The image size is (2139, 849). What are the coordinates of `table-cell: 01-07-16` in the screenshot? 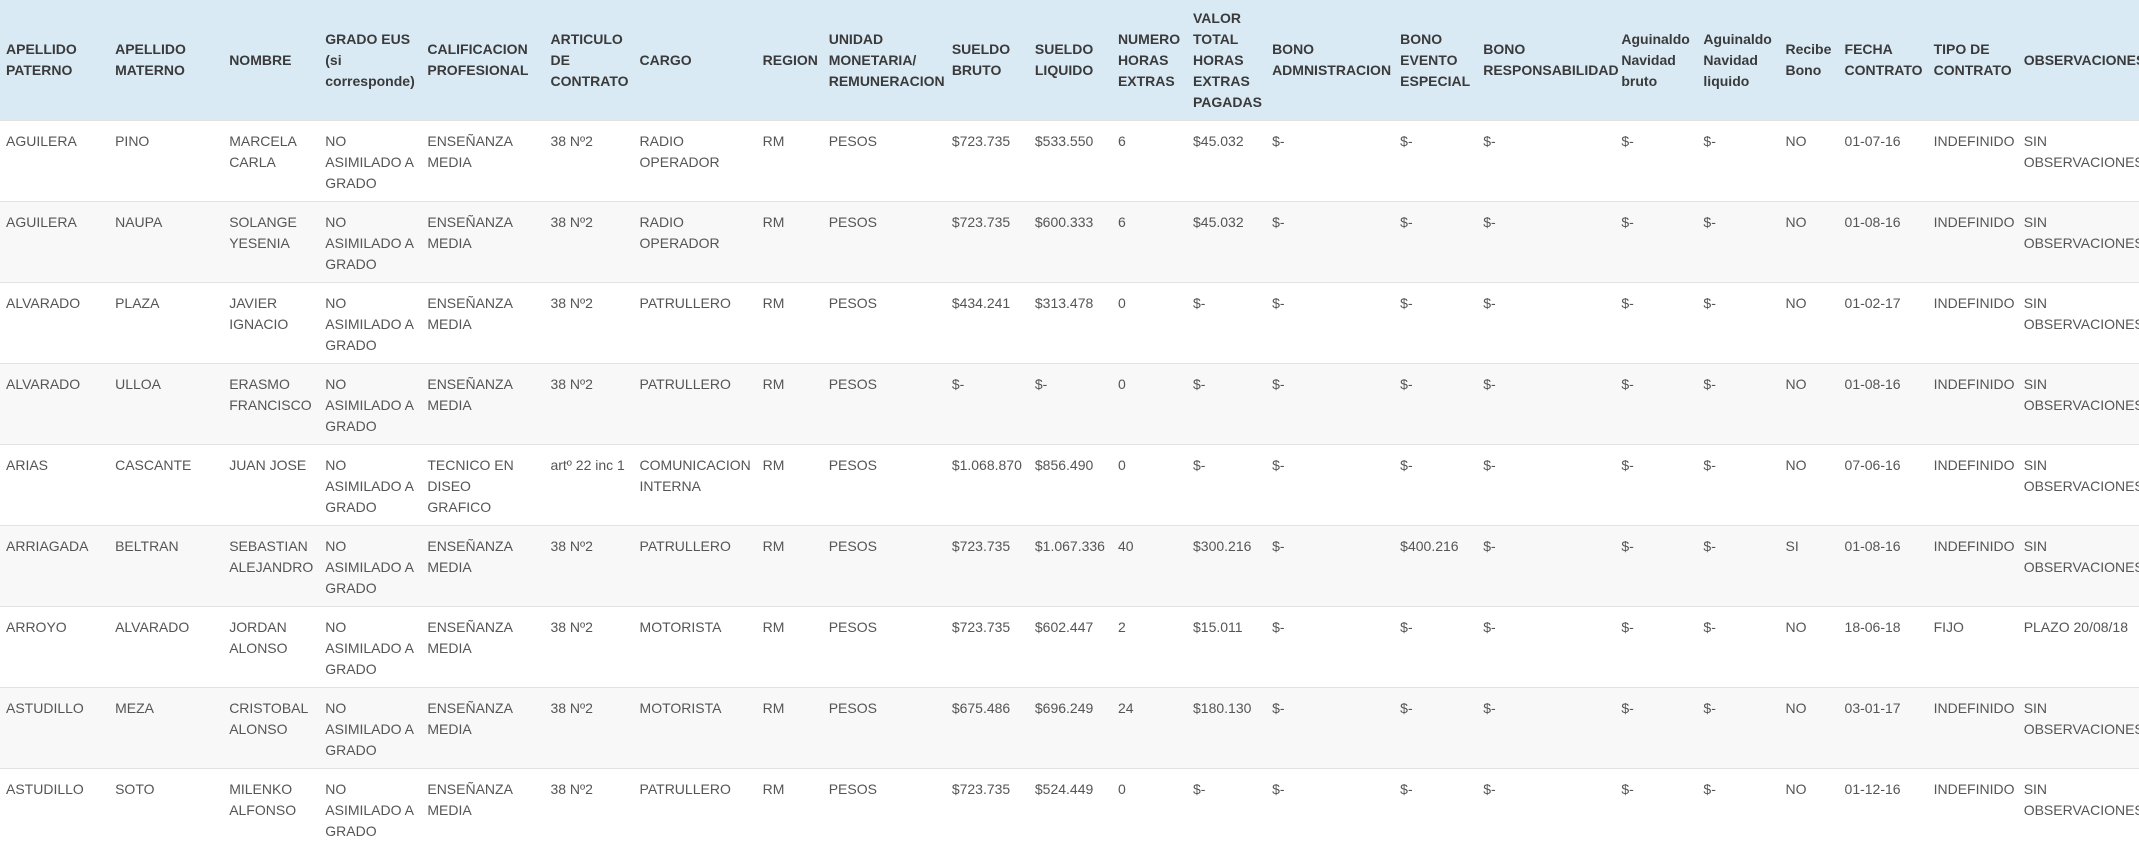 It's located at (1883, 161).